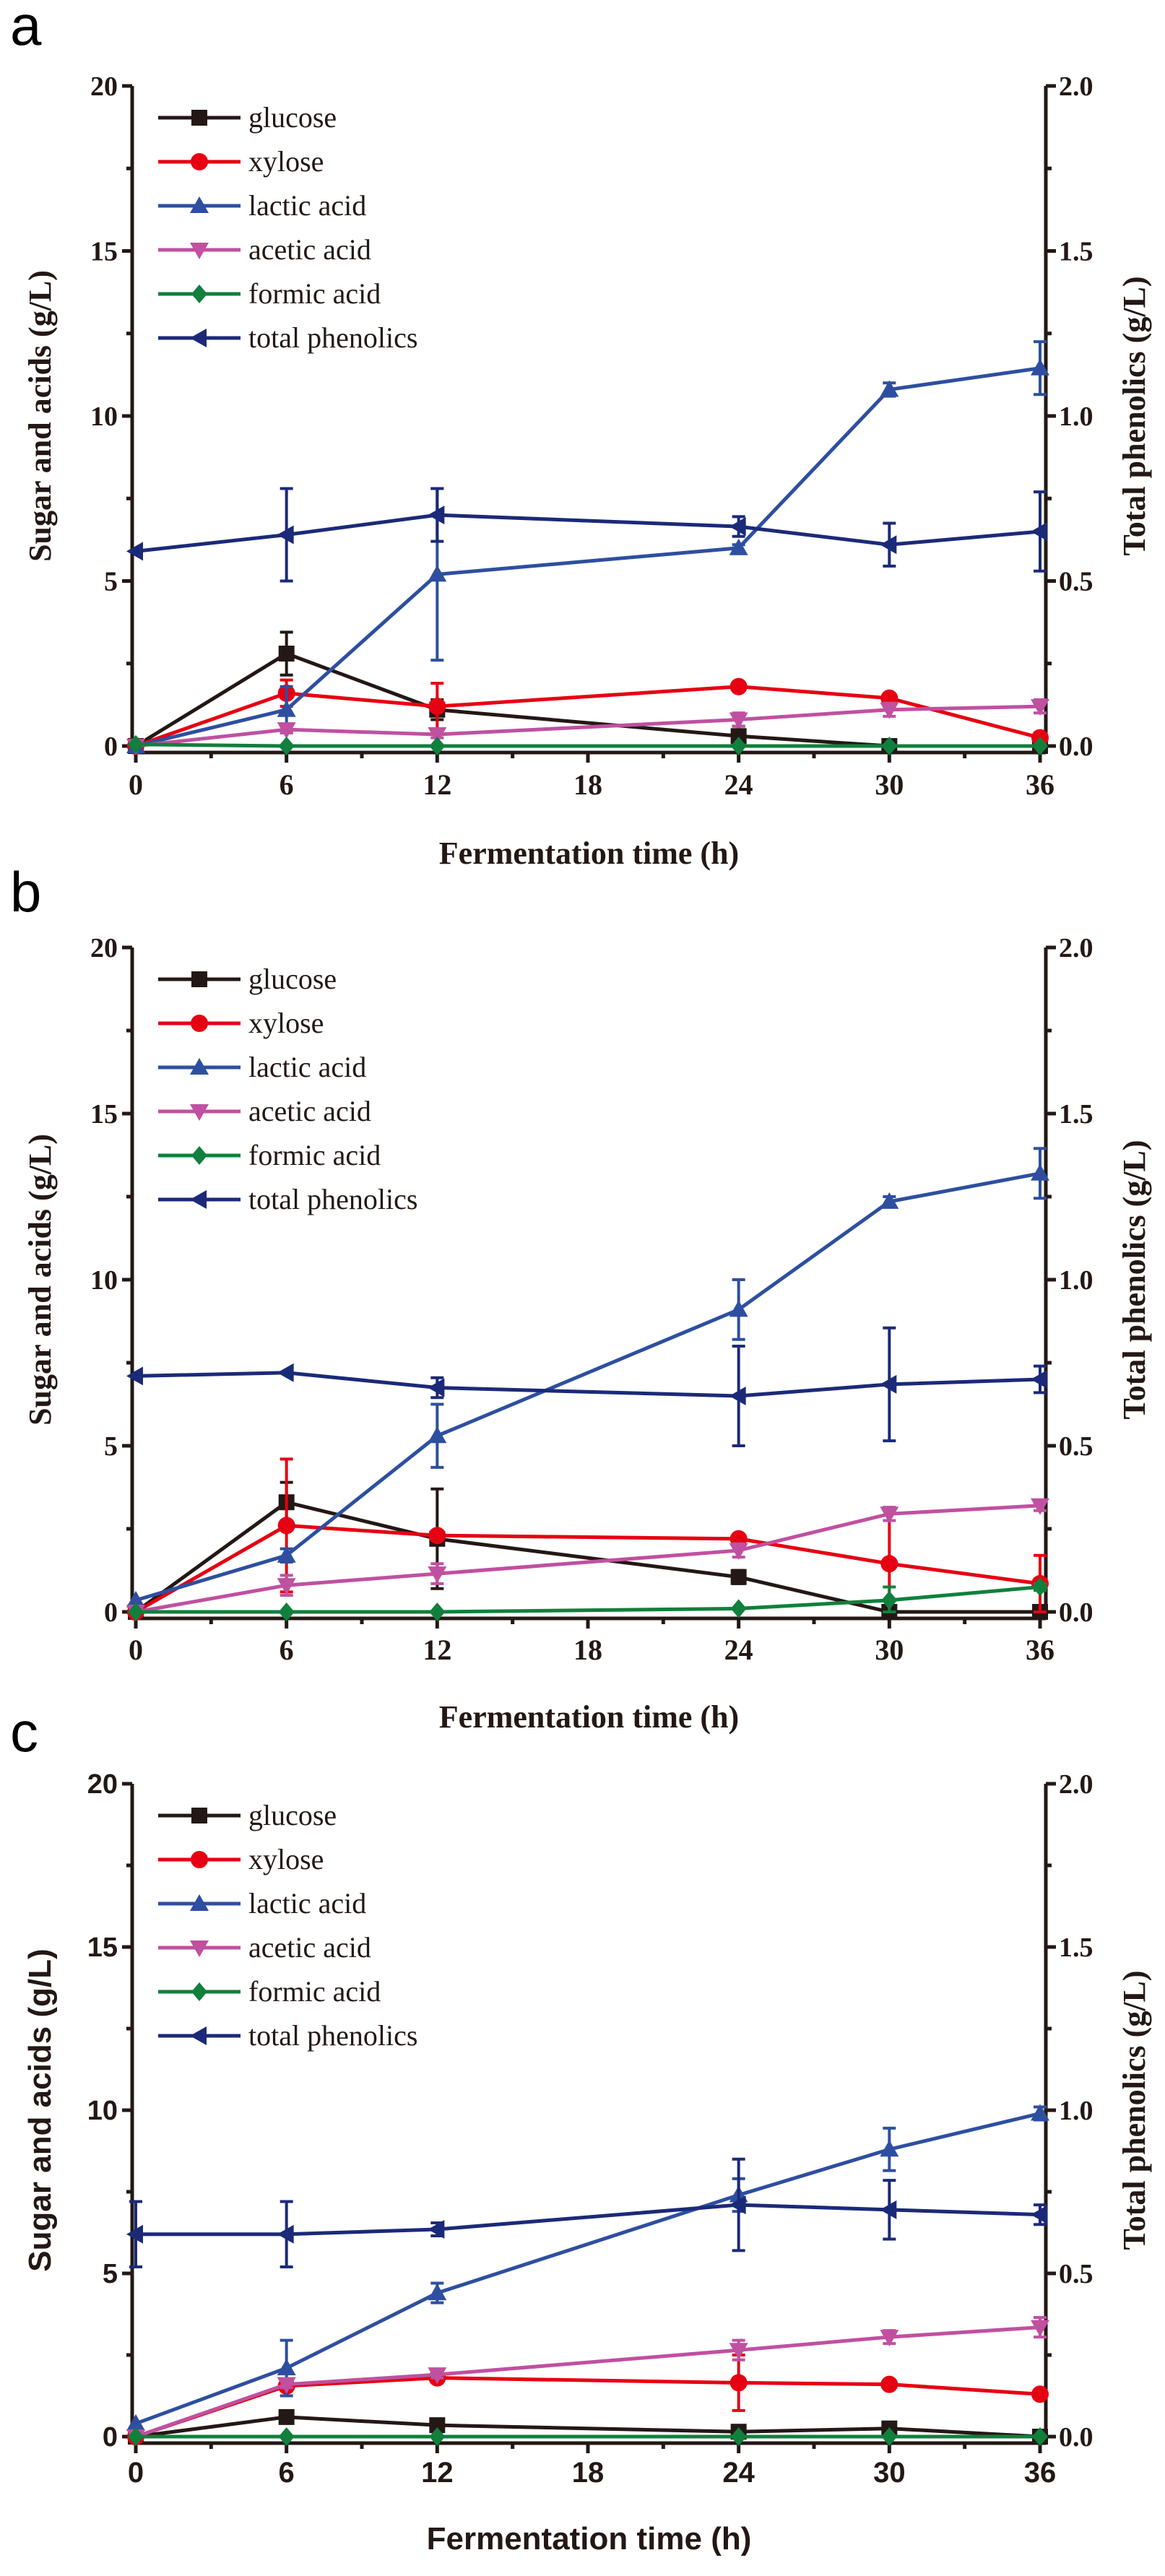 This screenshot has height=2576, width=1165. I want to click on series-xylose, so click(588, 1539).